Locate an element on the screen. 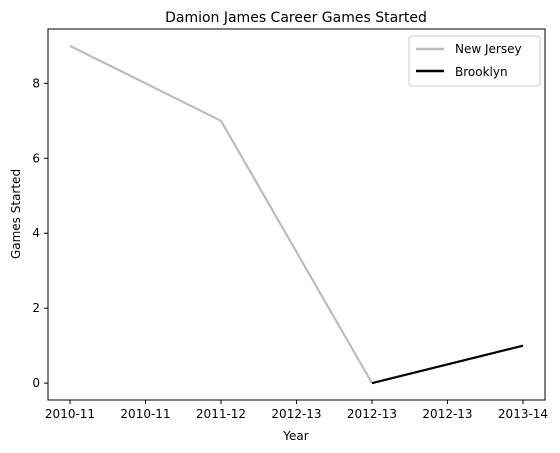 Image resolution: width=560 pixels, height=453 pixels. x-tick-label: 2011-12 is located at coordinates (221, 414).